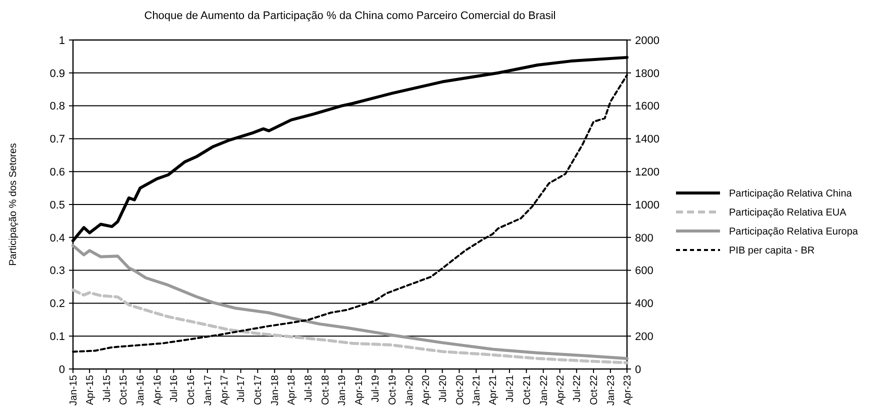 The height and width of the screenshot is (412, 876). Describe the element at coordinates (124, 390) in the screenshot. I see `x-tick-label: Oct-15` at that location.